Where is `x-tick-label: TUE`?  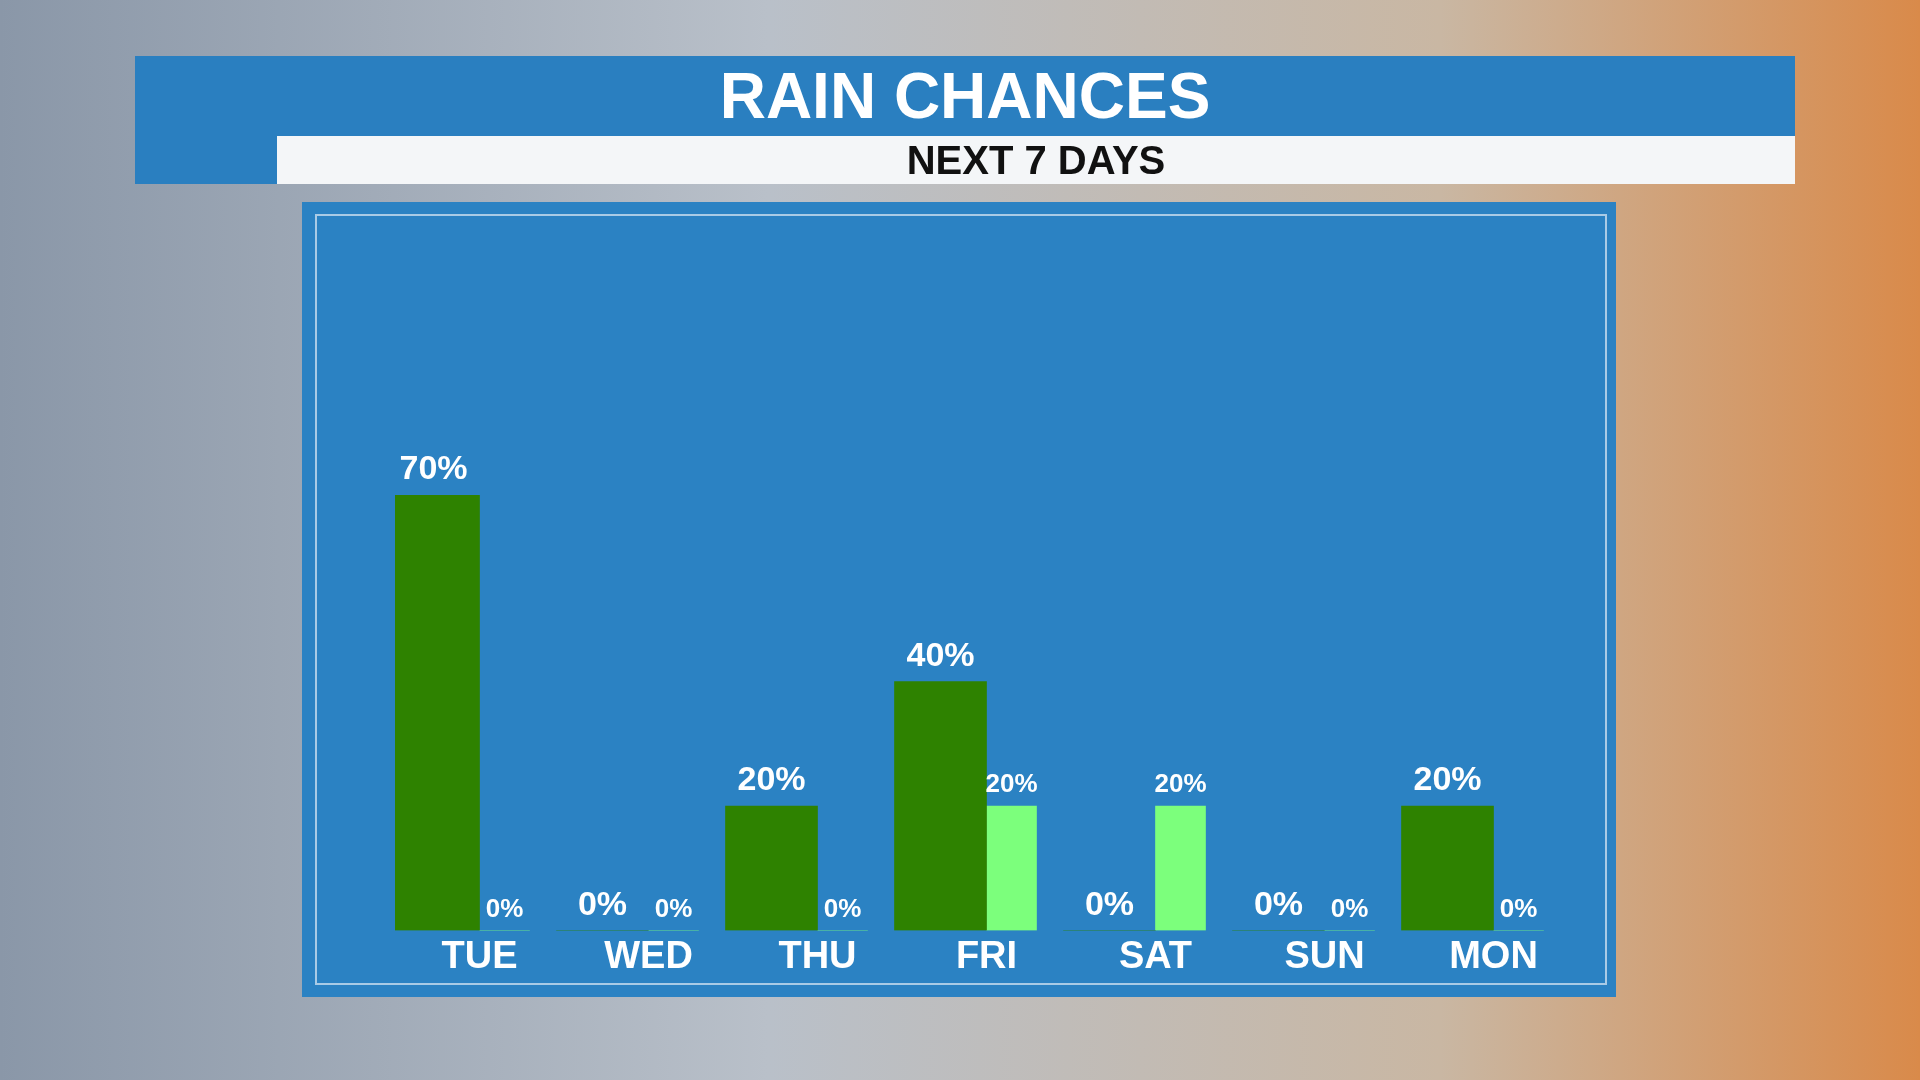
x-tick-label: TUE is located at coordinates (479, 954).